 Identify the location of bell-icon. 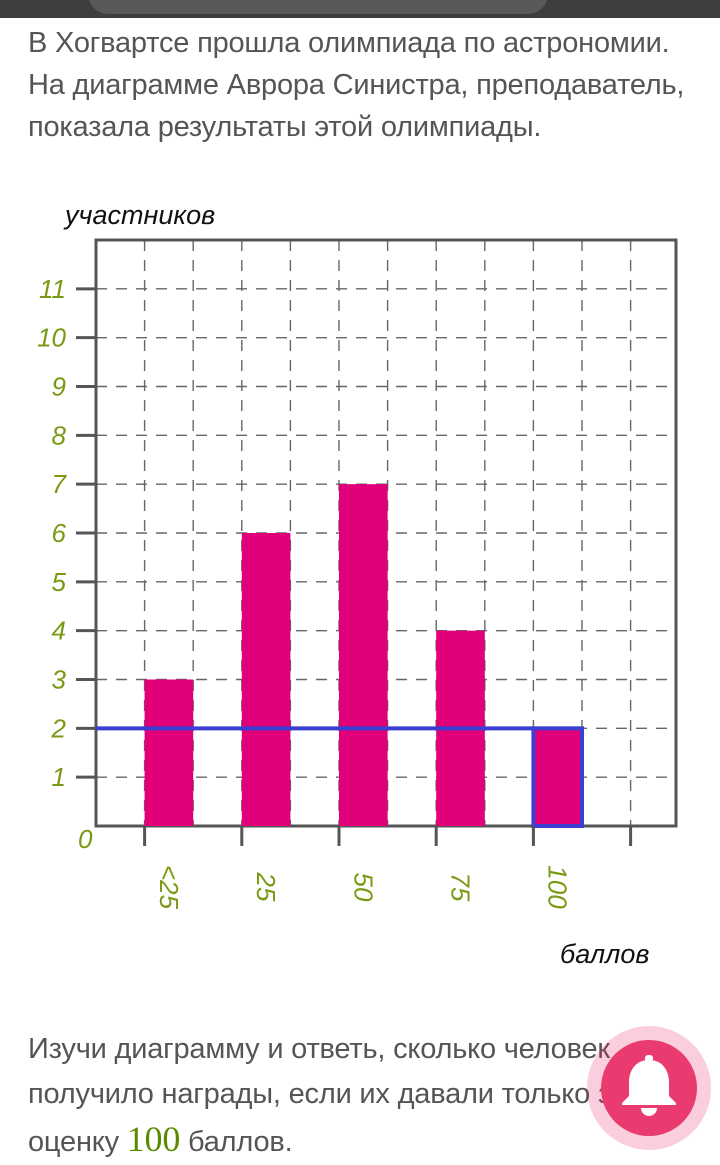
(649, 1085).